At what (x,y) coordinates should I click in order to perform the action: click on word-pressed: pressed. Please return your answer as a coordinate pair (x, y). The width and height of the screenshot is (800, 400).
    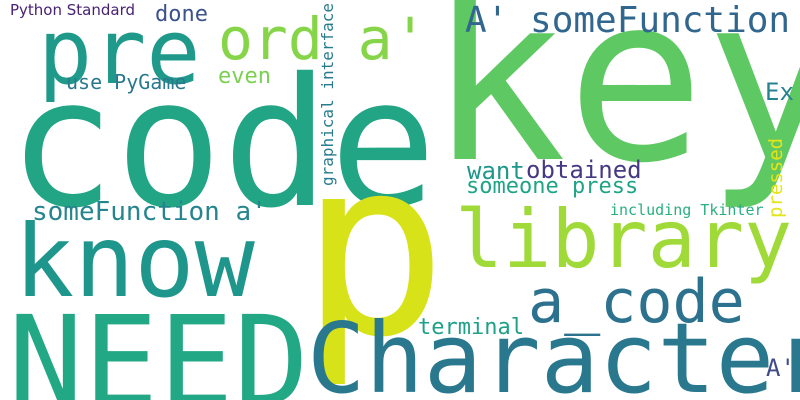
    Looking at the image, I should click on (776, 177).